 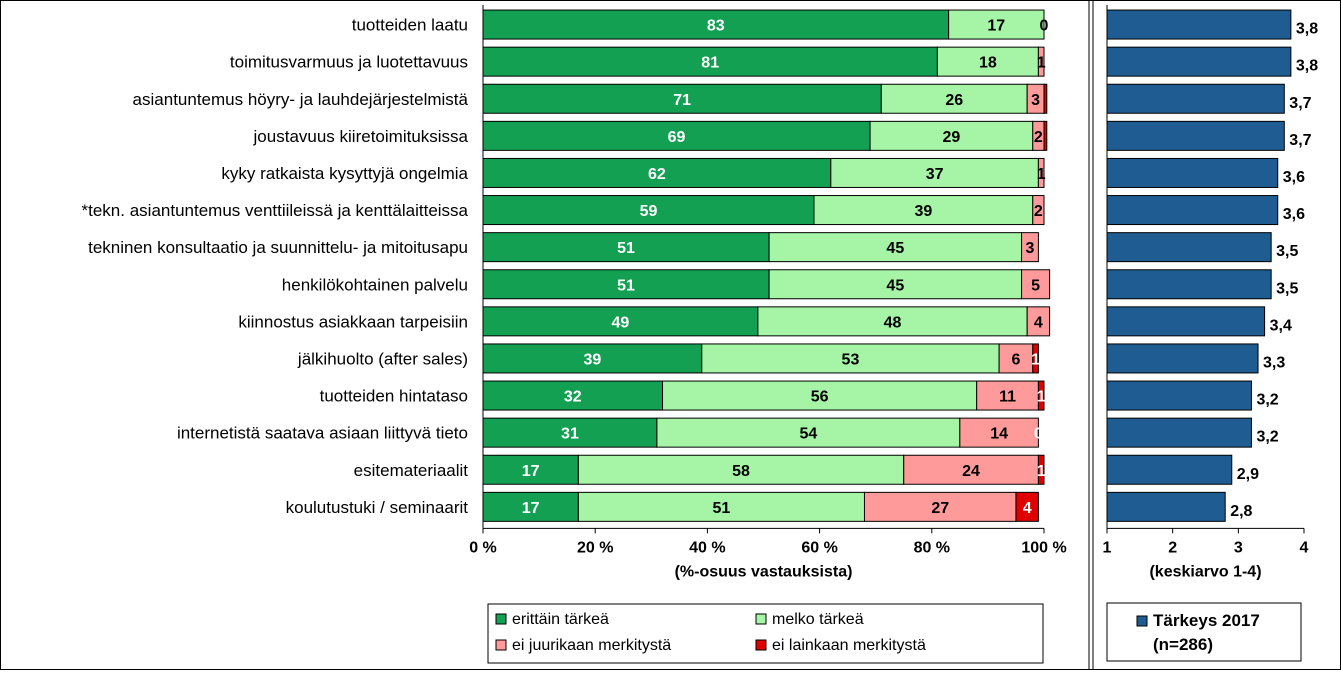 What do you see at coordinates (707, 547) in the screenshot?
I see `x-tick-label: 40 %` at bounding box center [707, 547].